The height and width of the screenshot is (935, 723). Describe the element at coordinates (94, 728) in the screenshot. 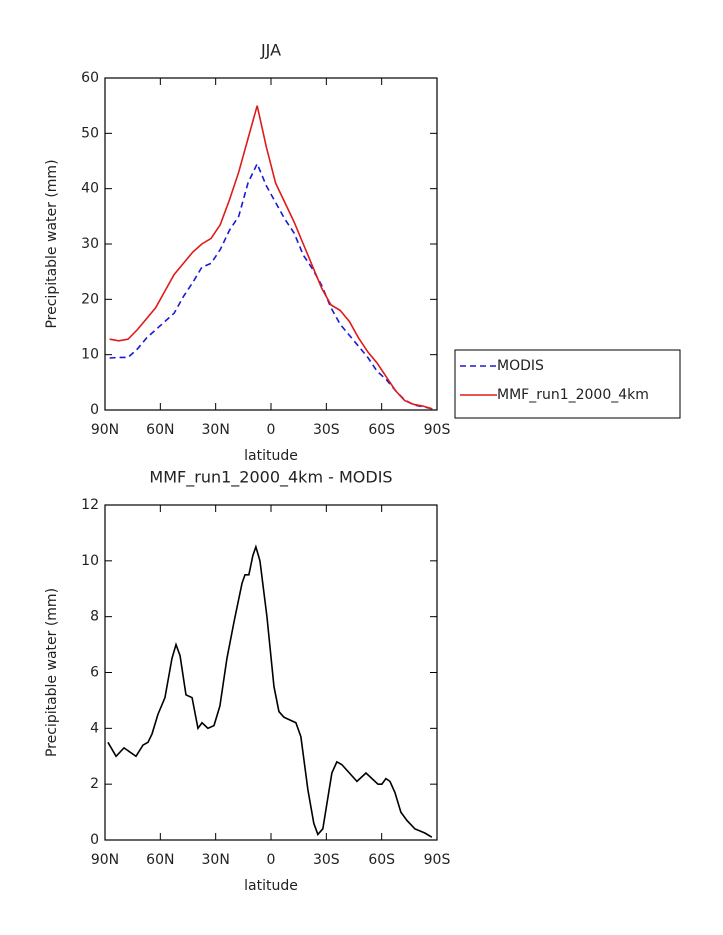

I see `y-tick-label: 4` at that location.